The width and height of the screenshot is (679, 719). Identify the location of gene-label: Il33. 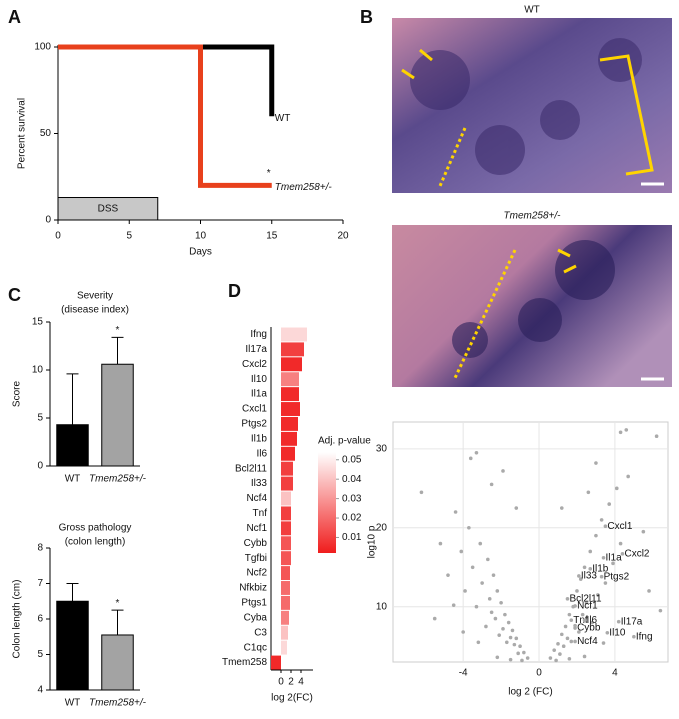
(589, 576).